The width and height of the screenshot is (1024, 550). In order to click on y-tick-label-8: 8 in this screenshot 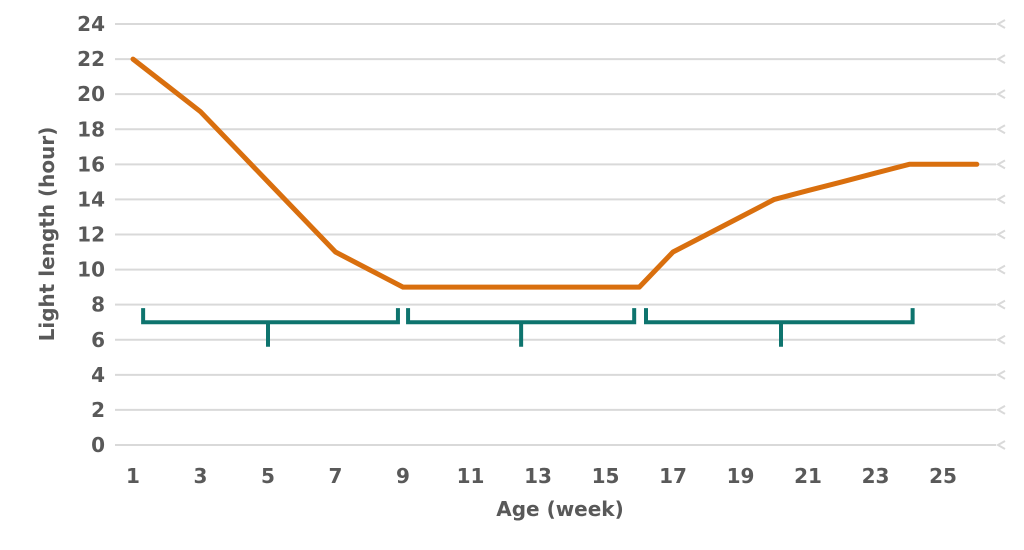, I will do `click(98, 305)`.